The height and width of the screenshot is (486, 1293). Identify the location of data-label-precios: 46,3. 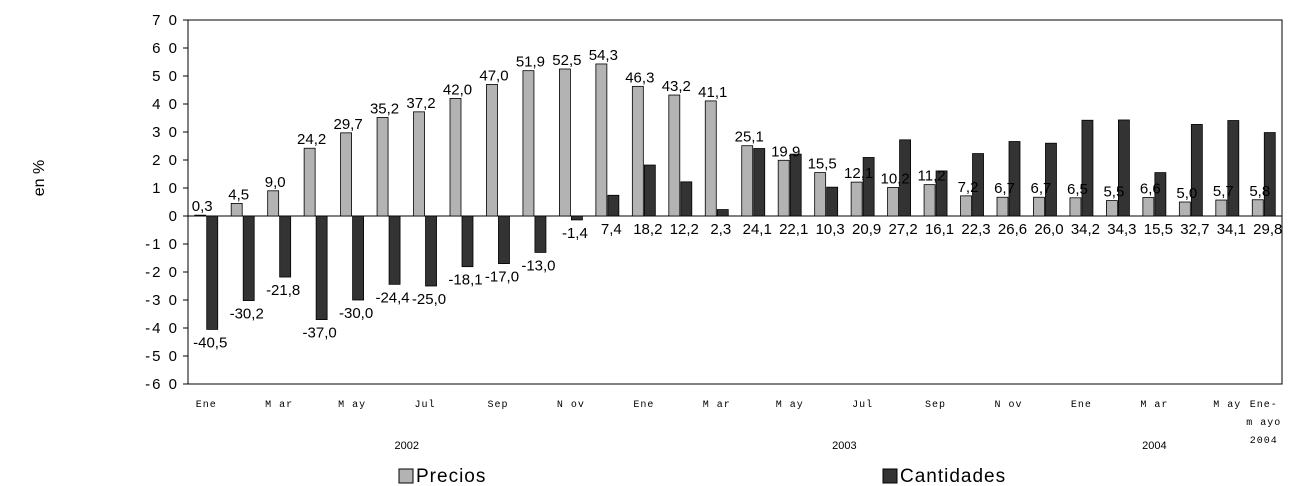
(639, 77).